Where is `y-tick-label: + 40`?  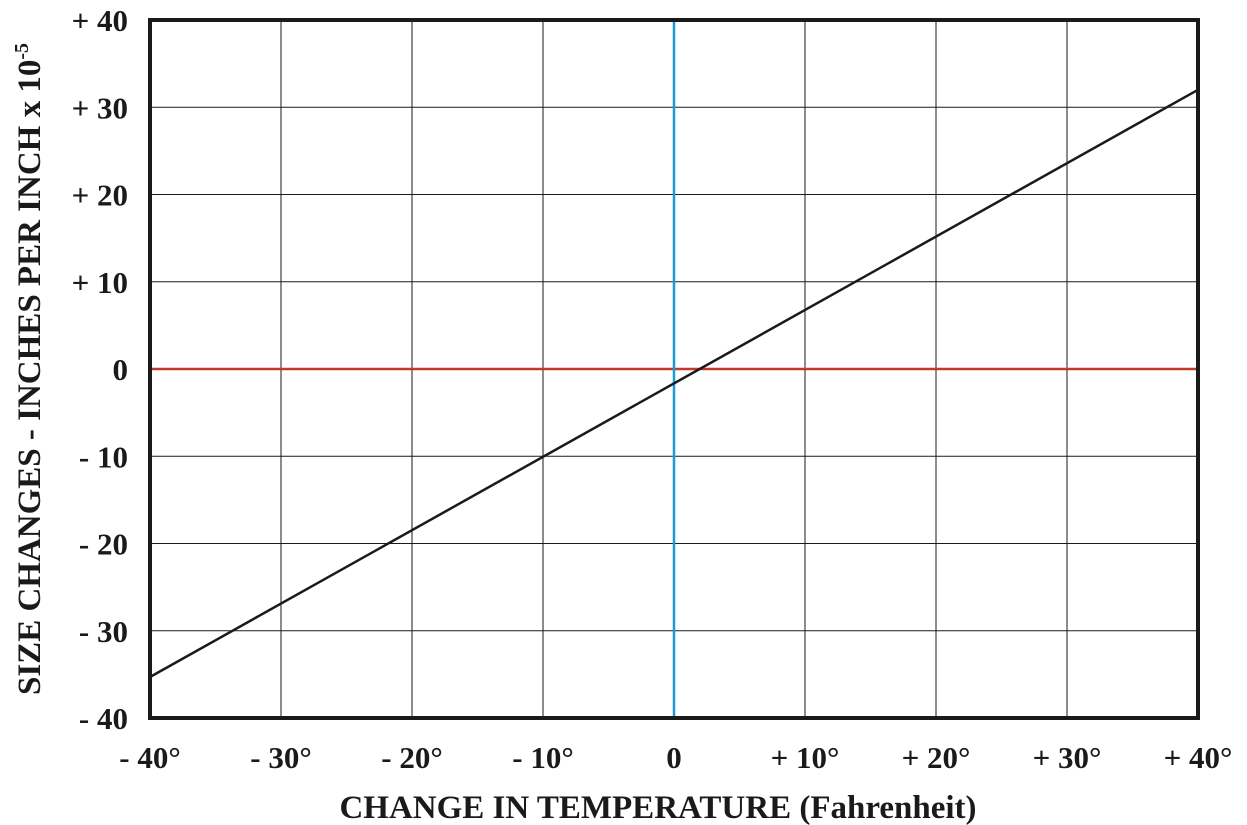
y-tick-label: + 40 is located at coordinates (100, 20).